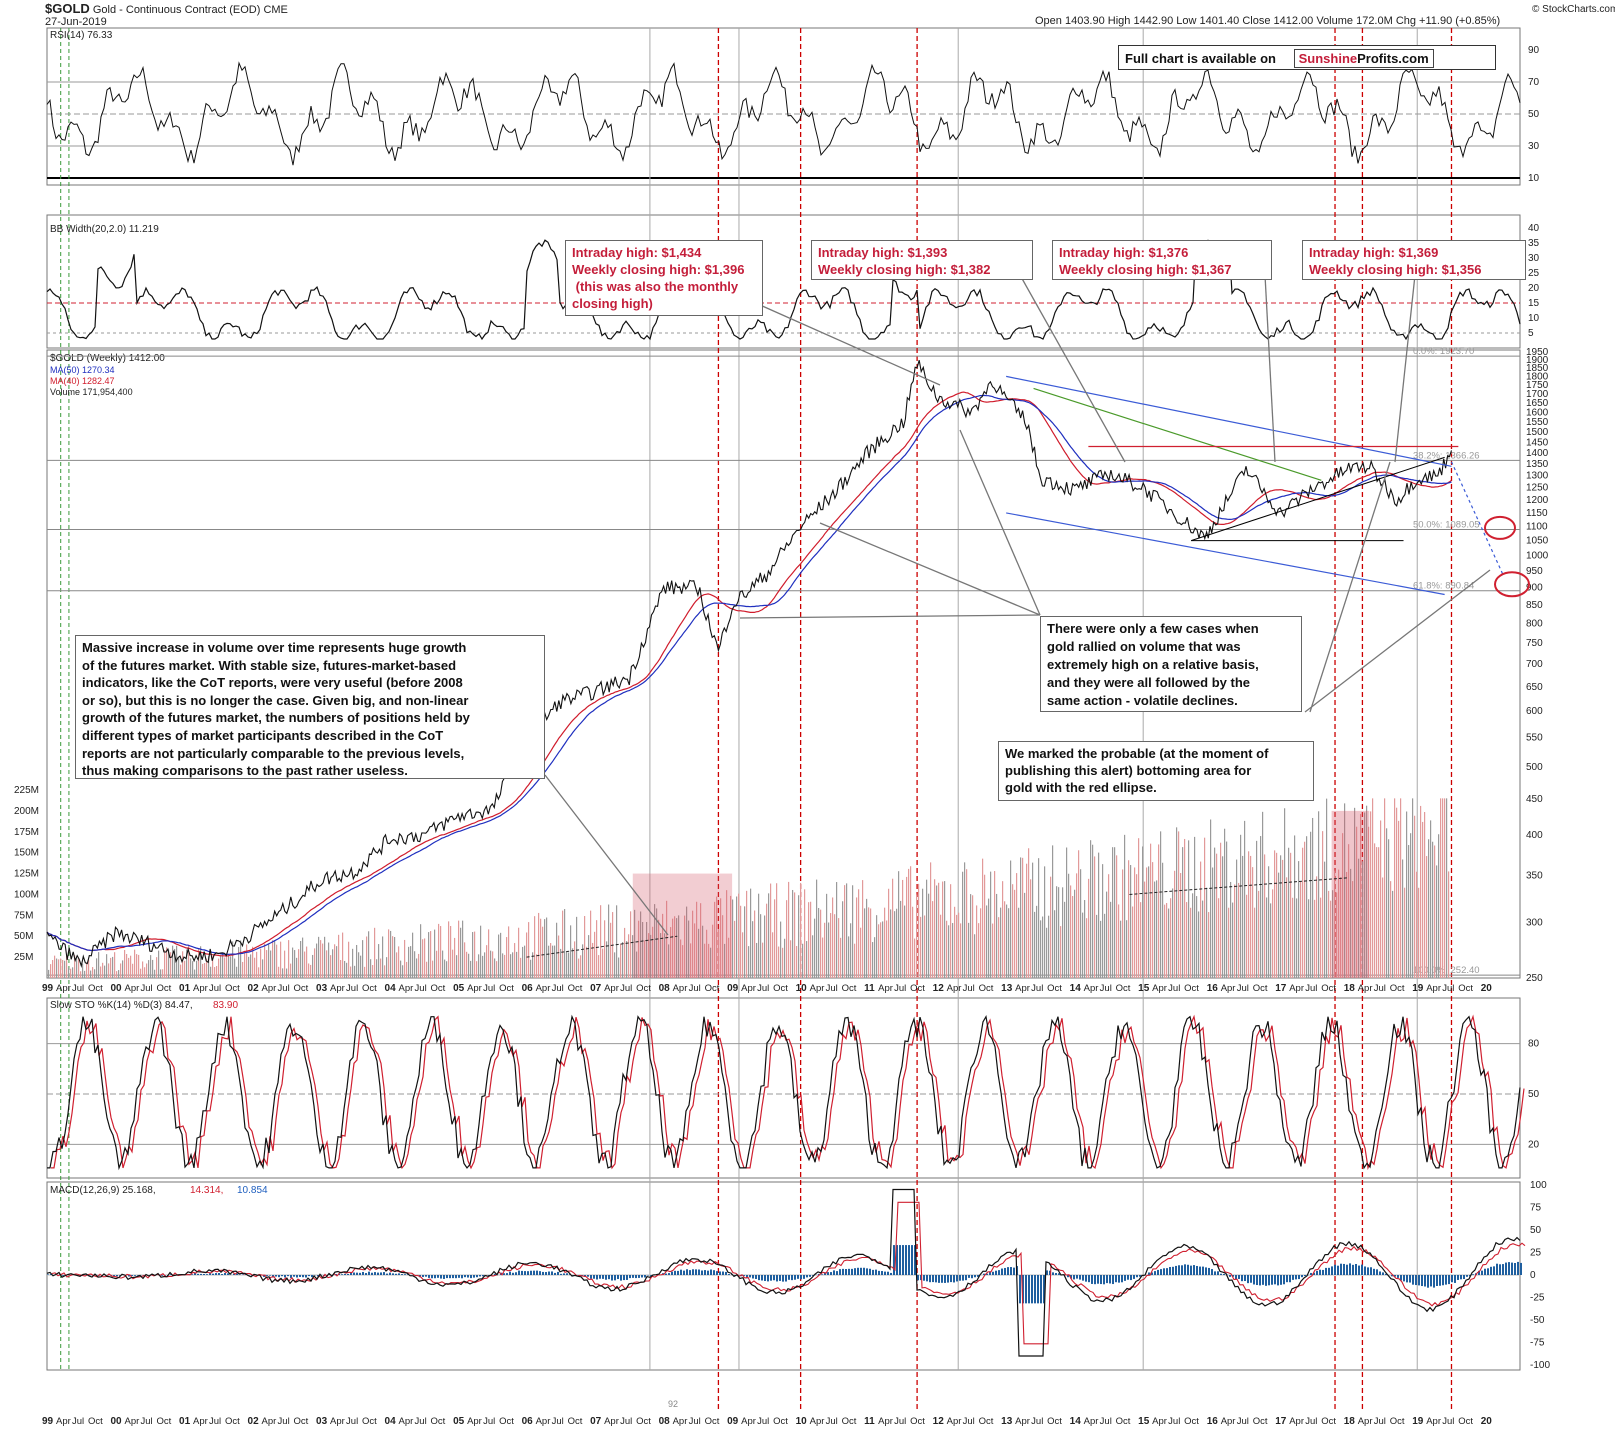 The image size is (1615, 1430). Describe the element at coordinates (1350, 1421) in the screenshot. I see `axis-bottom-year: 18` at that location.